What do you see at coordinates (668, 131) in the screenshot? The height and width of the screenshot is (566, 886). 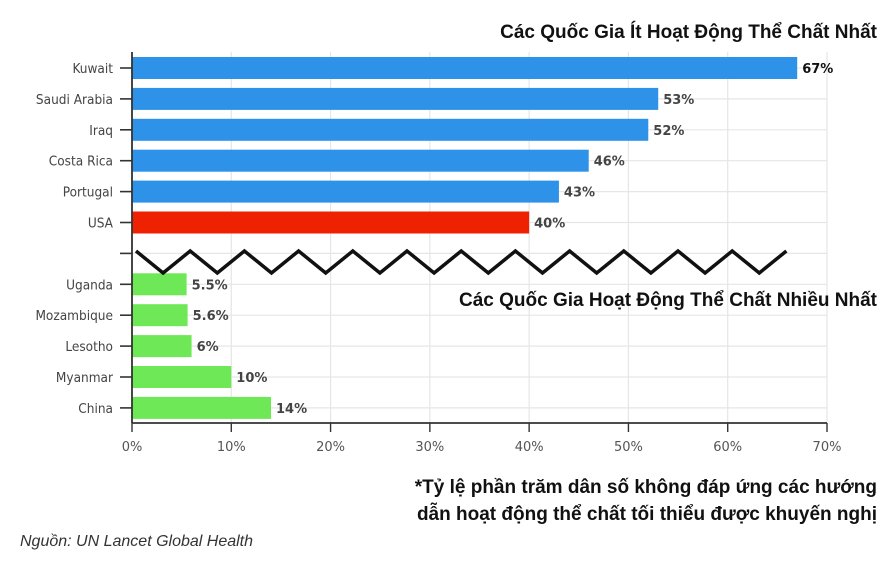 I see `value-label: 52%` at bounding box center [668, 131].